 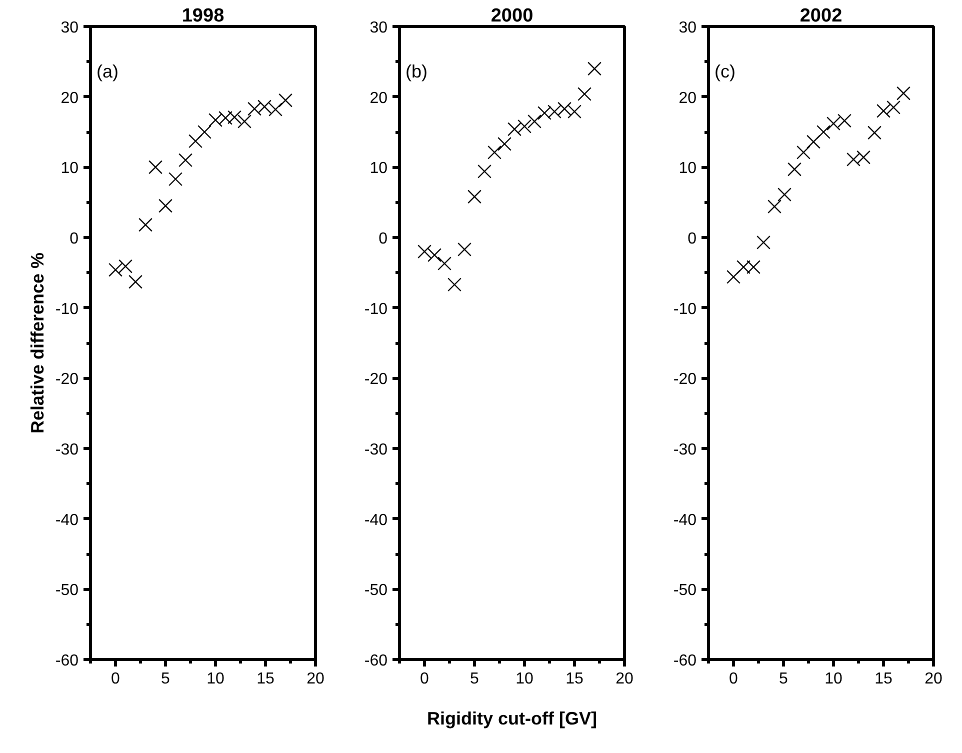 I want to click on annotation: (b), so click(x=417, y=72).